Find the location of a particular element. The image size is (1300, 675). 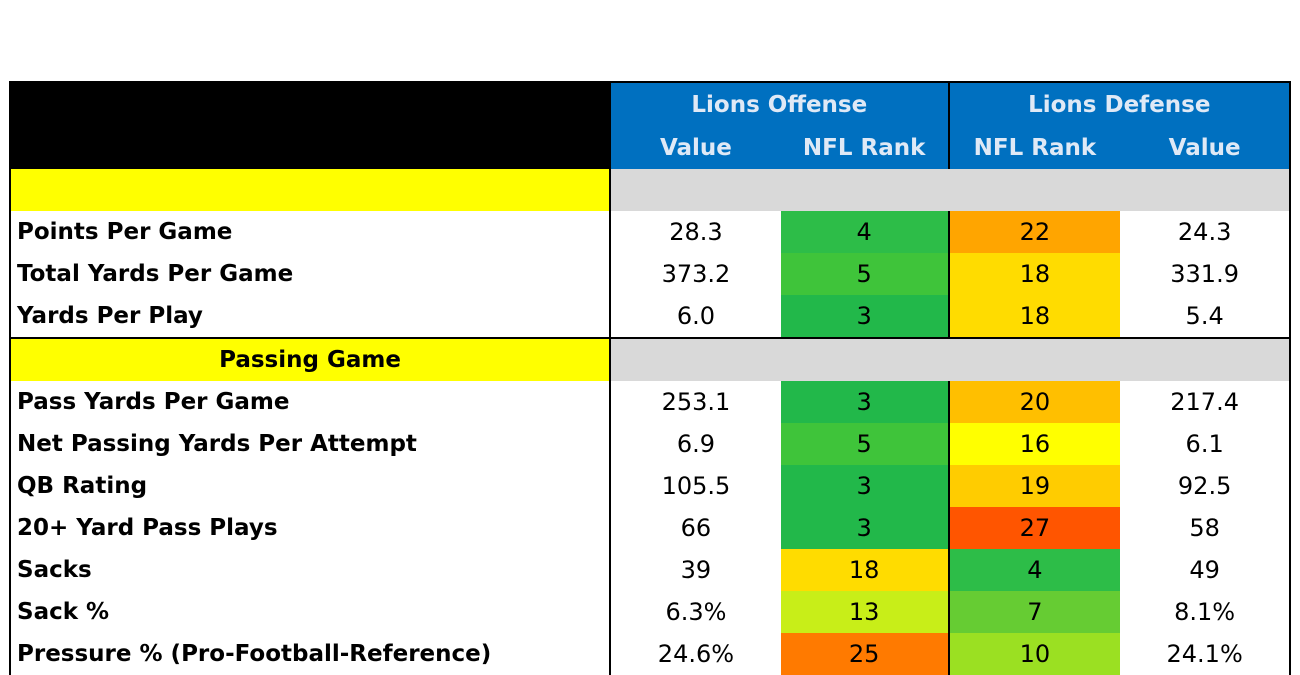

defense-rank: 20 is located at coordinates (1035, 402).